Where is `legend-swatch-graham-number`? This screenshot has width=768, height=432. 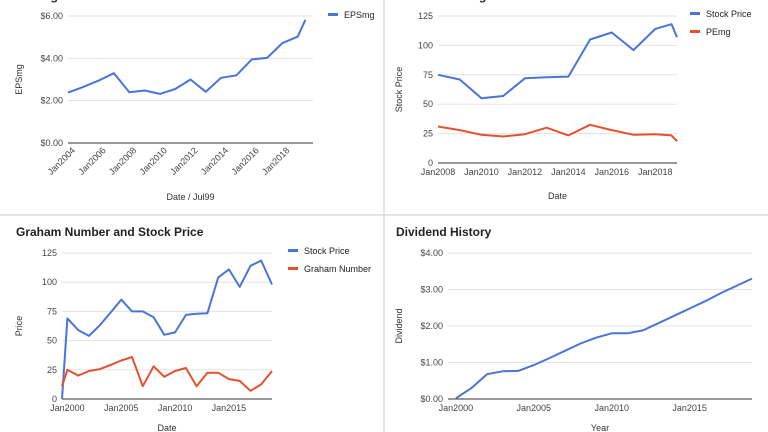 legend-swatch-graham-number is located at coordinates (293, 268).